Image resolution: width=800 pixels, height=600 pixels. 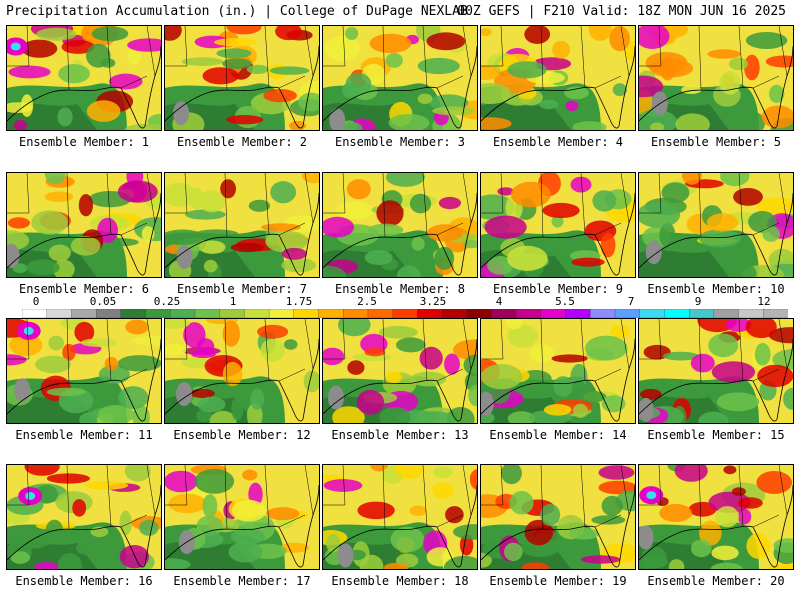 I want to click on precip-colorbar, so click(x=405, y=313).